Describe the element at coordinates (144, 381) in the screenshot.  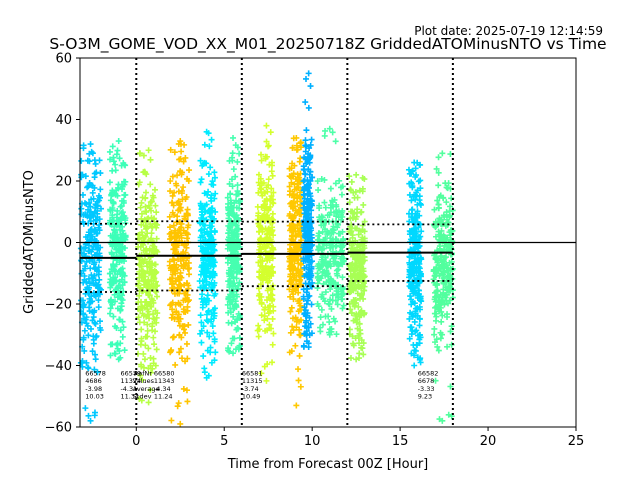
I see `stats-annotation-text: Values` at that location.